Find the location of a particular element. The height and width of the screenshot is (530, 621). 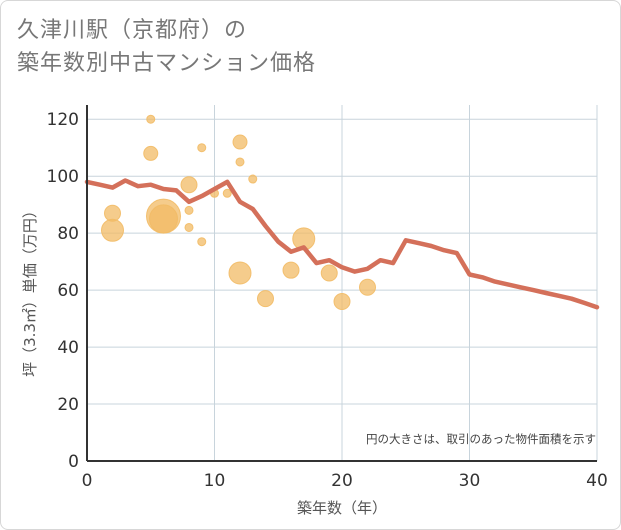

chart-title-line2: 築年数別中古マンション価格 is located at coordinates (167, 63).